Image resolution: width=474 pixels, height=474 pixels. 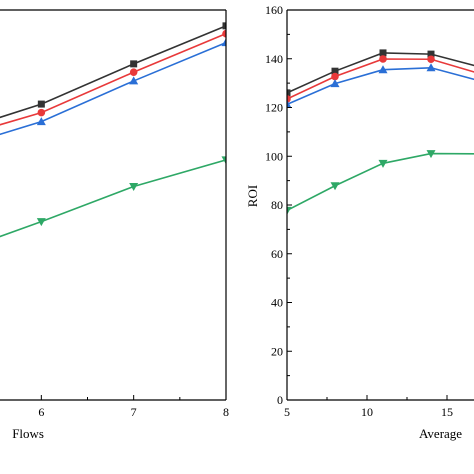 What do you see at coordinates (274, 59) in the screenshot?
I see `y-tick-label: 140` at bounding box center [274, 59].